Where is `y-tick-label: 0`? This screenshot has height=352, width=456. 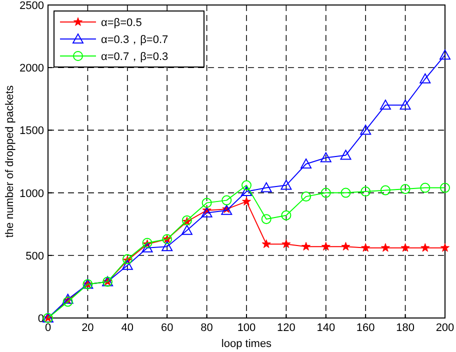 y-tick-label: 0 is located at coordinates (41, 319).